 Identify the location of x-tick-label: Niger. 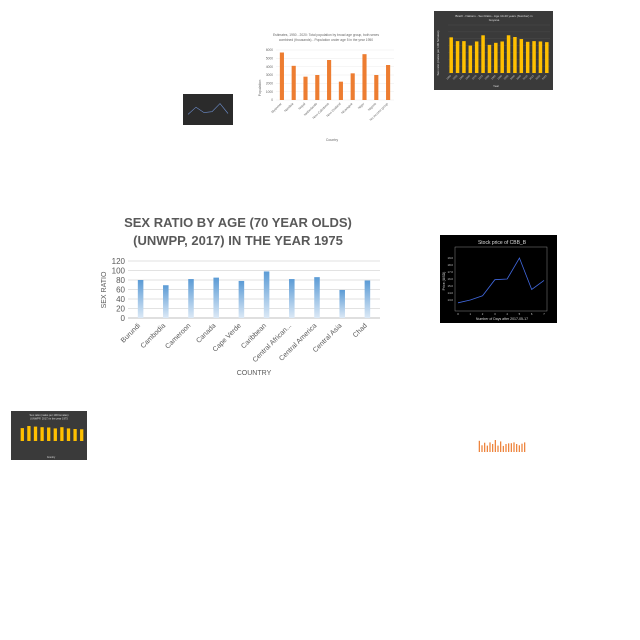
(361, 105).